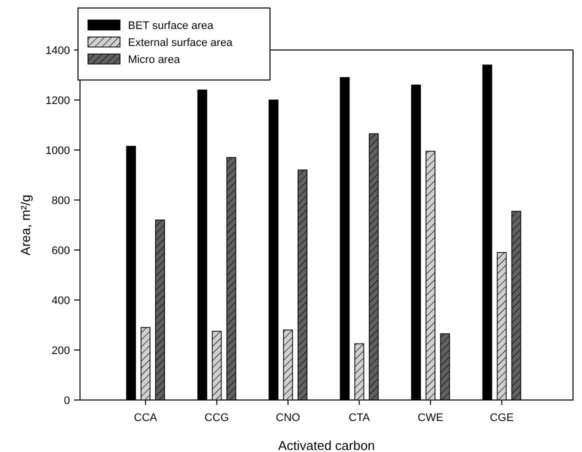 This screenshot has width=582, height=452. What do you see at coordinates (288, 418) in the screenshot?
I see `x-tick-label: CNO` at bounding box center [288, 418].